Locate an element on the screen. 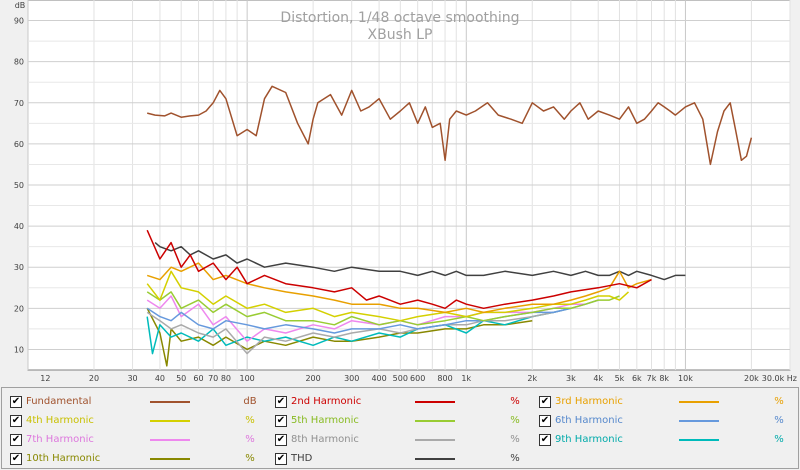  x-tick-label: 100 is located at coordinates (247, 378).